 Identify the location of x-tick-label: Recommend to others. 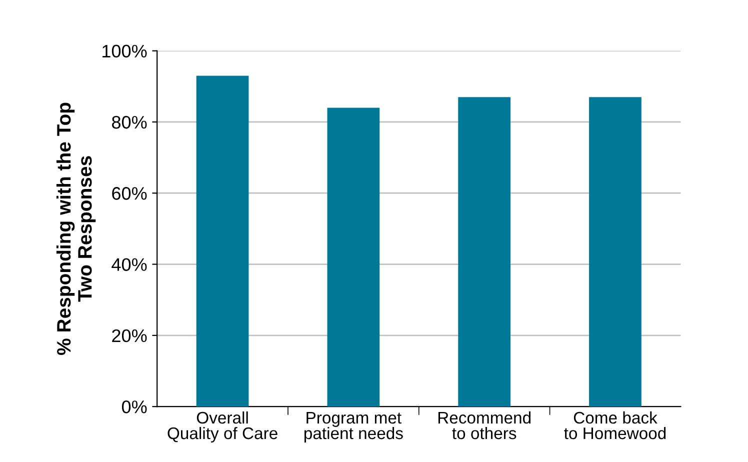
(484, 425).